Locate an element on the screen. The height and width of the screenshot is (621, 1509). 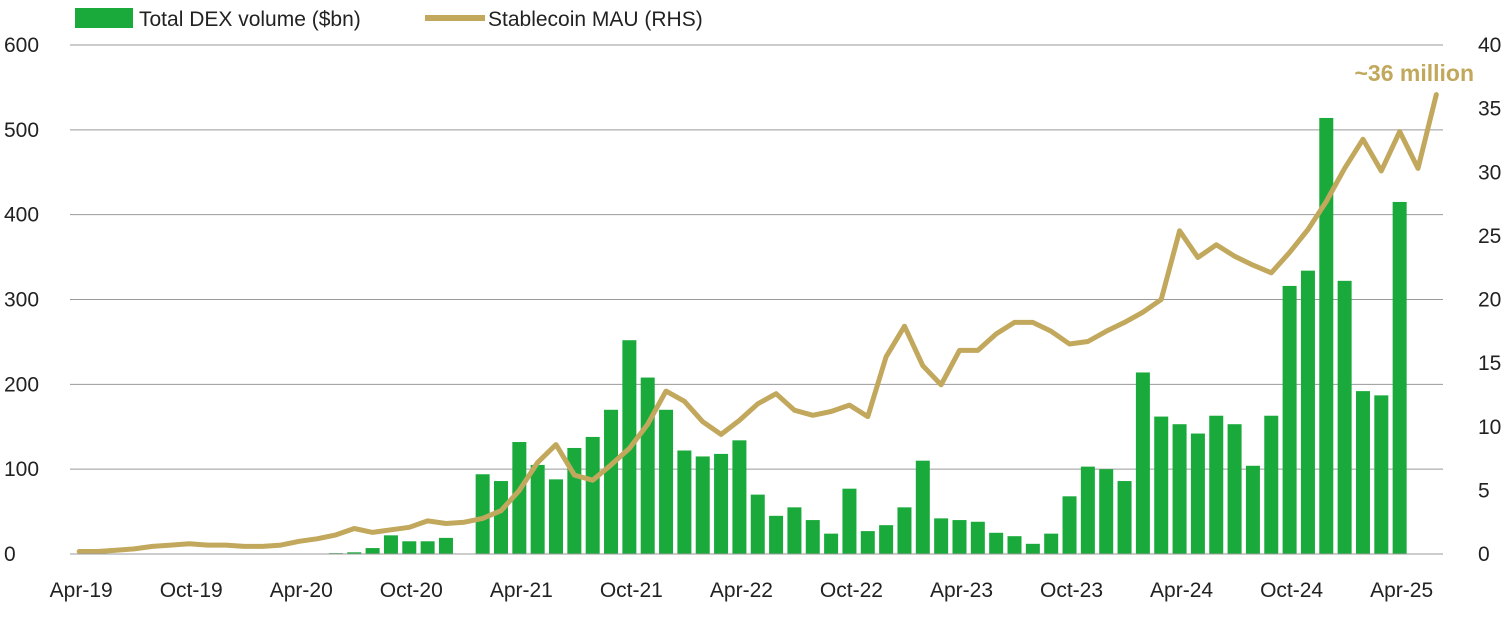
x-tick-label: Apr-23 is located at coordinates (961, 590).